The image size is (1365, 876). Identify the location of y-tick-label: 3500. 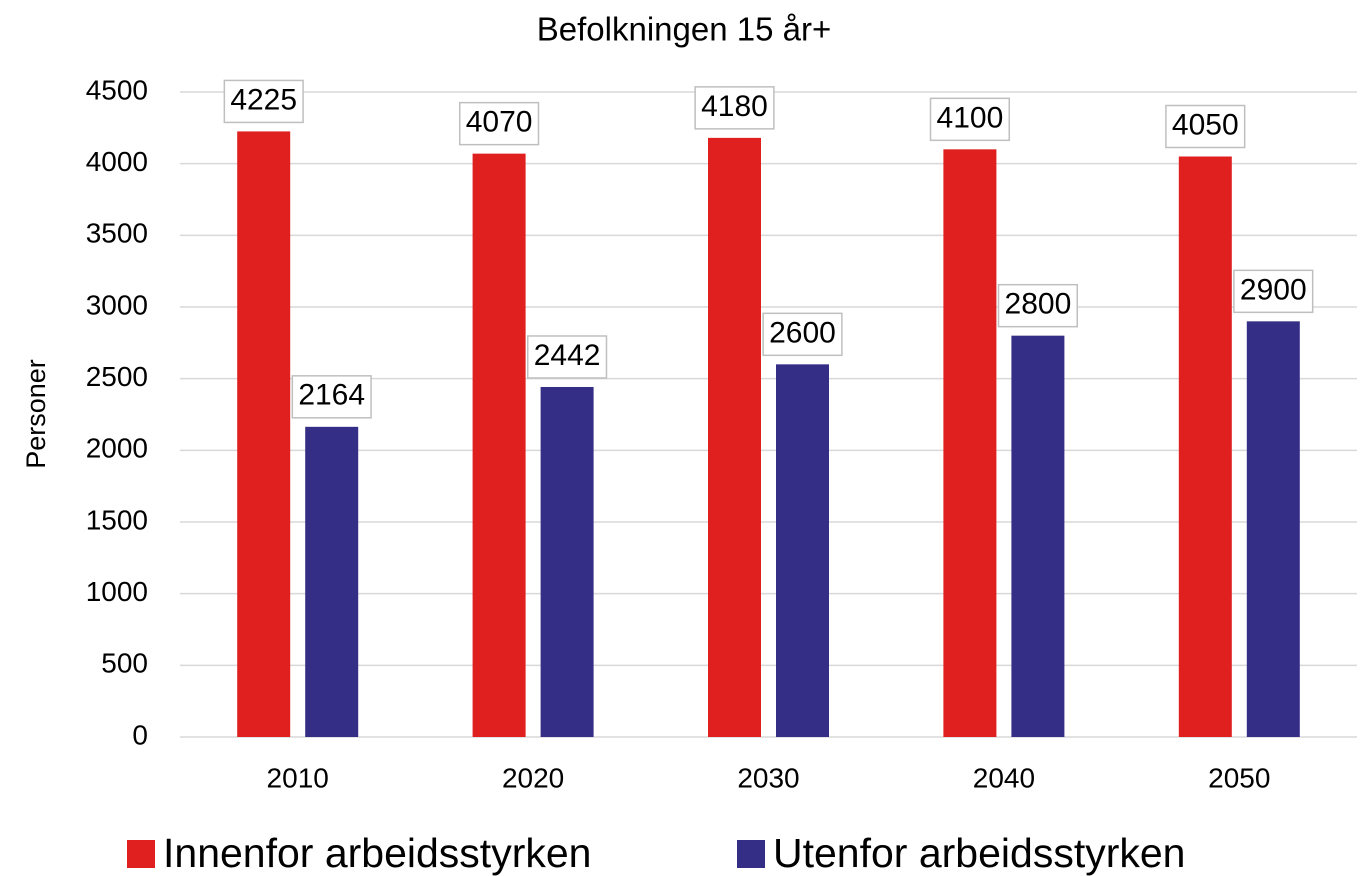
(117, 233).